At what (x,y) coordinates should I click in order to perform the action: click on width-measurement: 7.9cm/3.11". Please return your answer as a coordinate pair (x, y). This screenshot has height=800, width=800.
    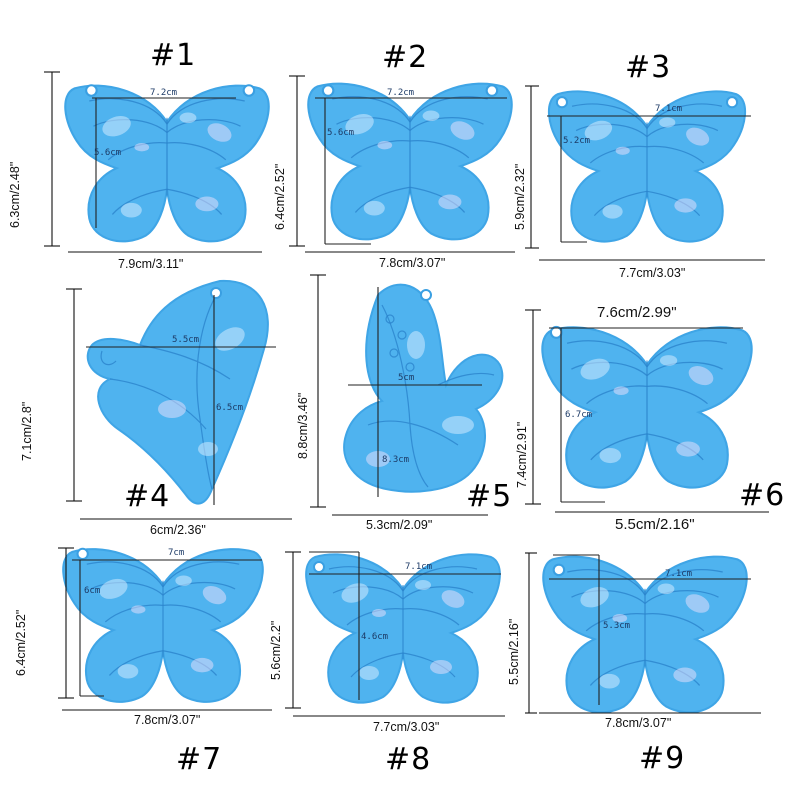
    Looking at the image, I should click on (151, 264).